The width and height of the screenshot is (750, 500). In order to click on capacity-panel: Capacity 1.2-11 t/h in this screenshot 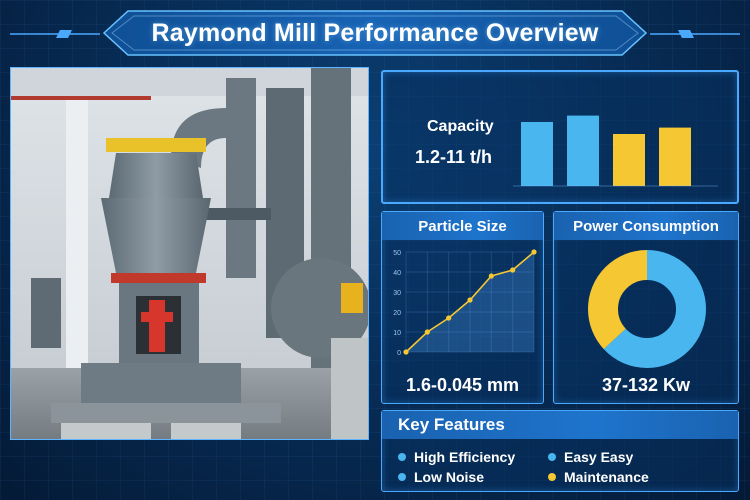, I will do `click(560, 137)`.